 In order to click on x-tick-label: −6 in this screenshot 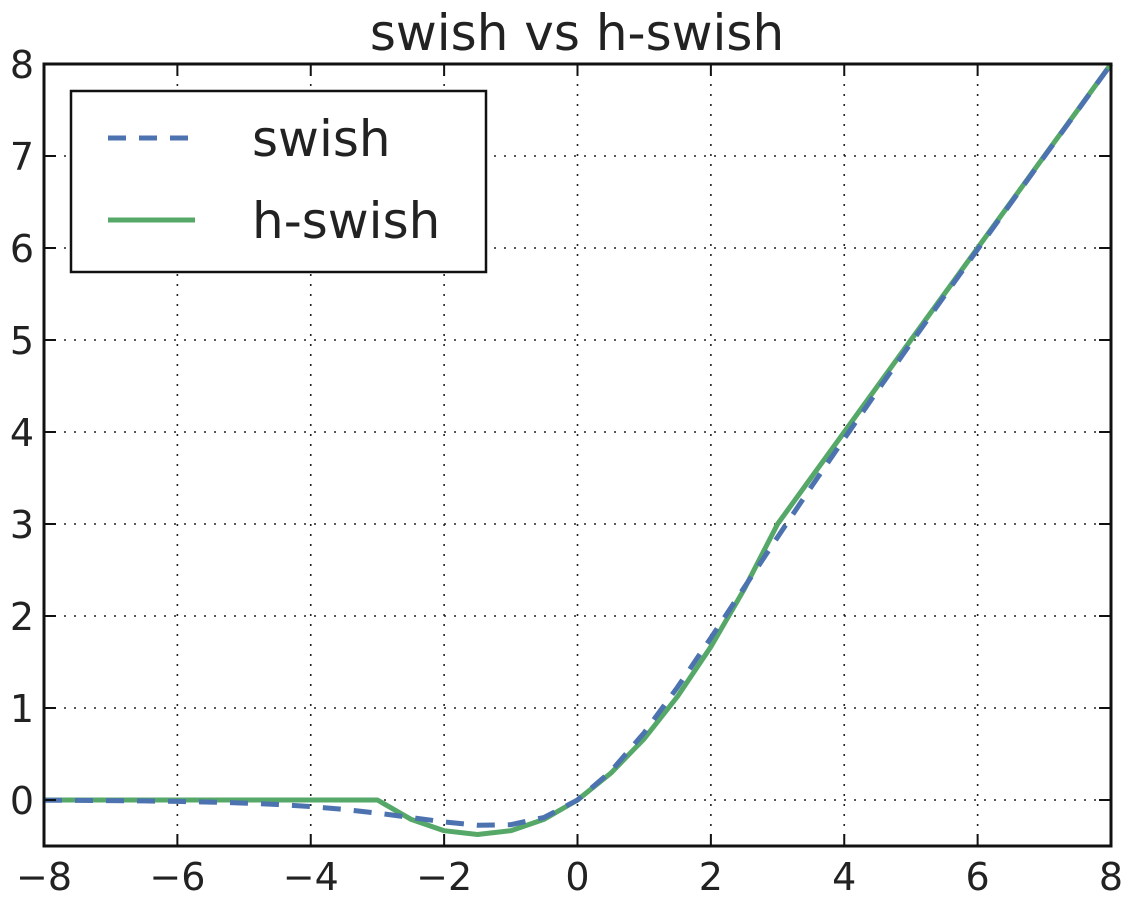, I will do `click(177, 876)`.